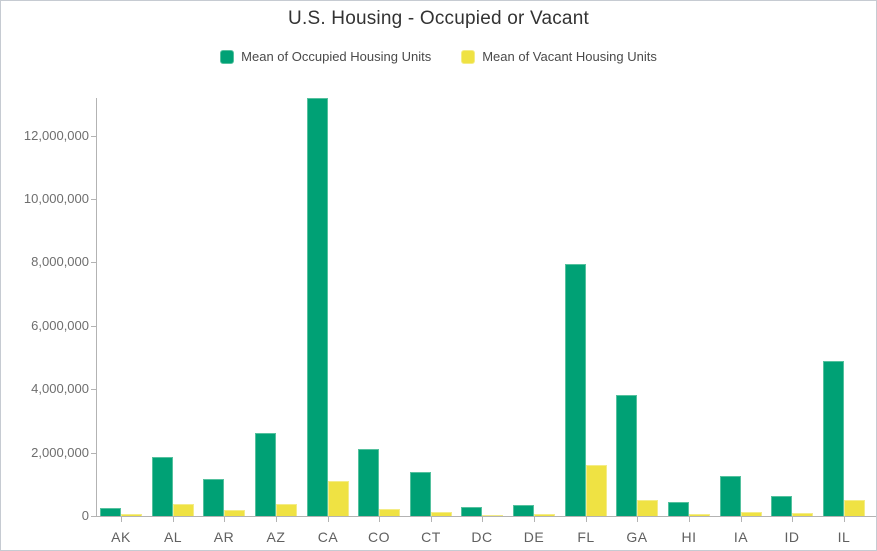 The height and width of the screenshot is (551, 877). What do you see at coordinates (844, 537) in the screenshot?
I see `x-axis-tick-label-IL: IL` at bounding box center [844, 537].